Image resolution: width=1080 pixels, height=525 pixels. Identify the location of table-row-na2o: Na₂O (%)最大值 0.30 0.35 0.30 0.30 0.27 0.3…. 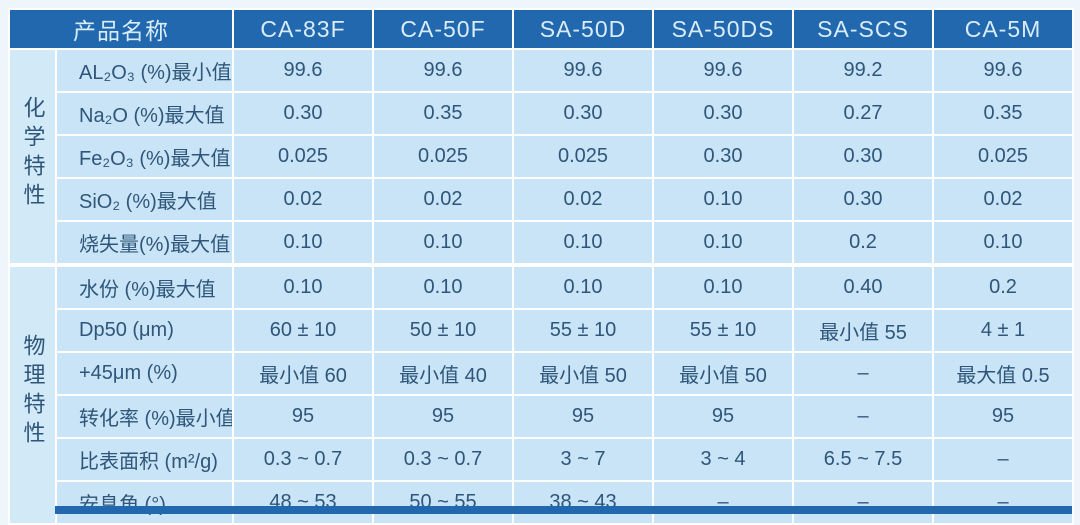
(541, 113).